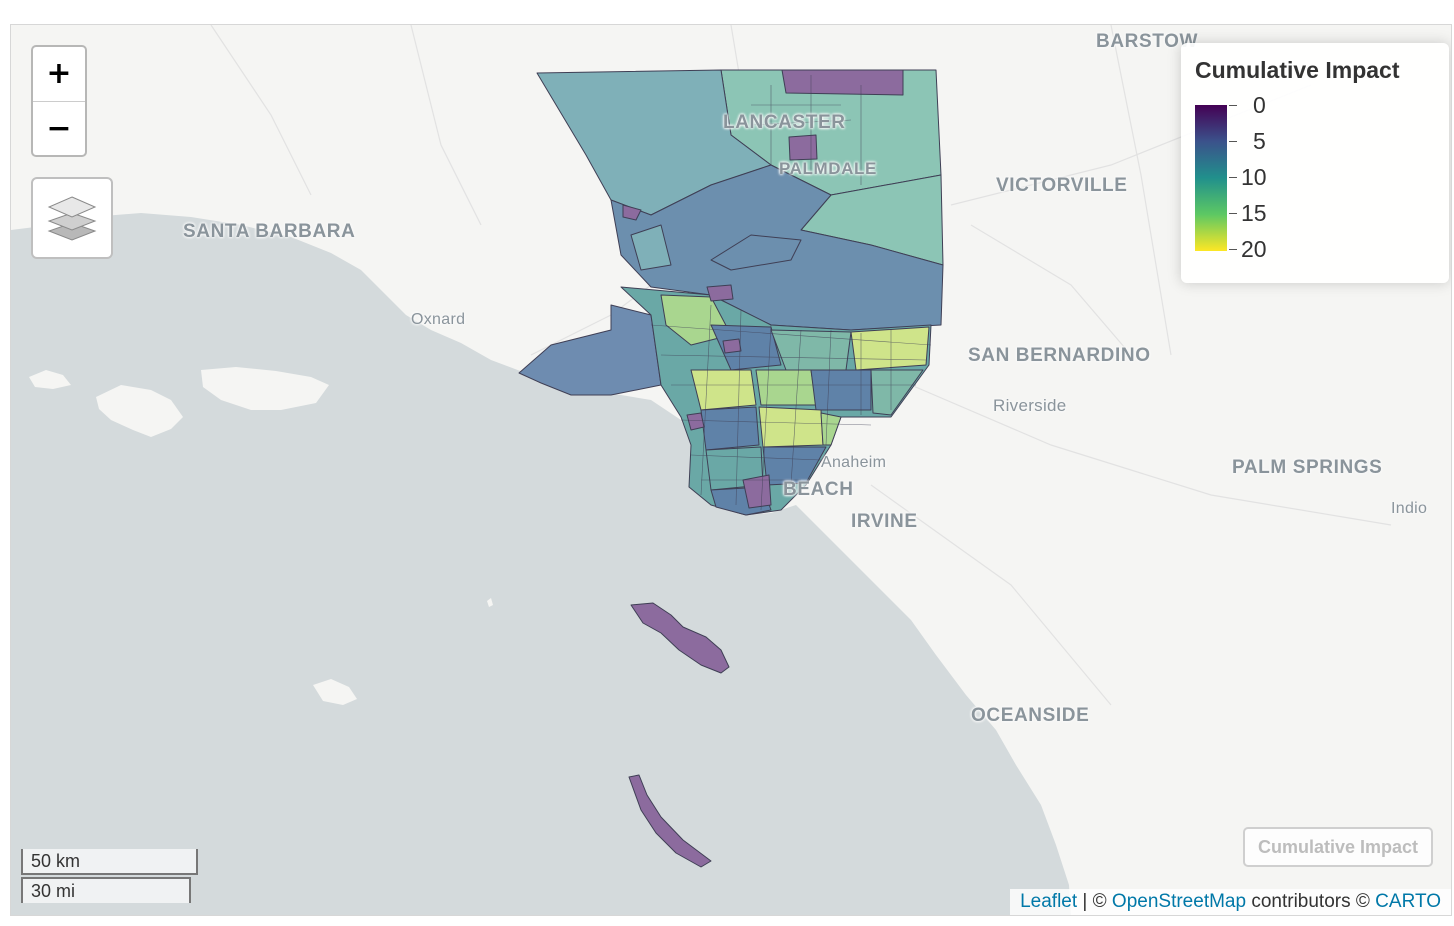 The height and width of the screenshot is (926, 1454). I want to click on city-label-irvine: IRVINE, so click(884, 521).